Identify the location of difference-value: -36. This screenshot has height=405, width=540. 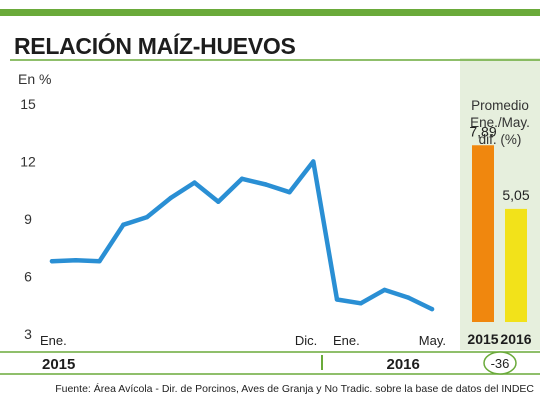
(500, 363).